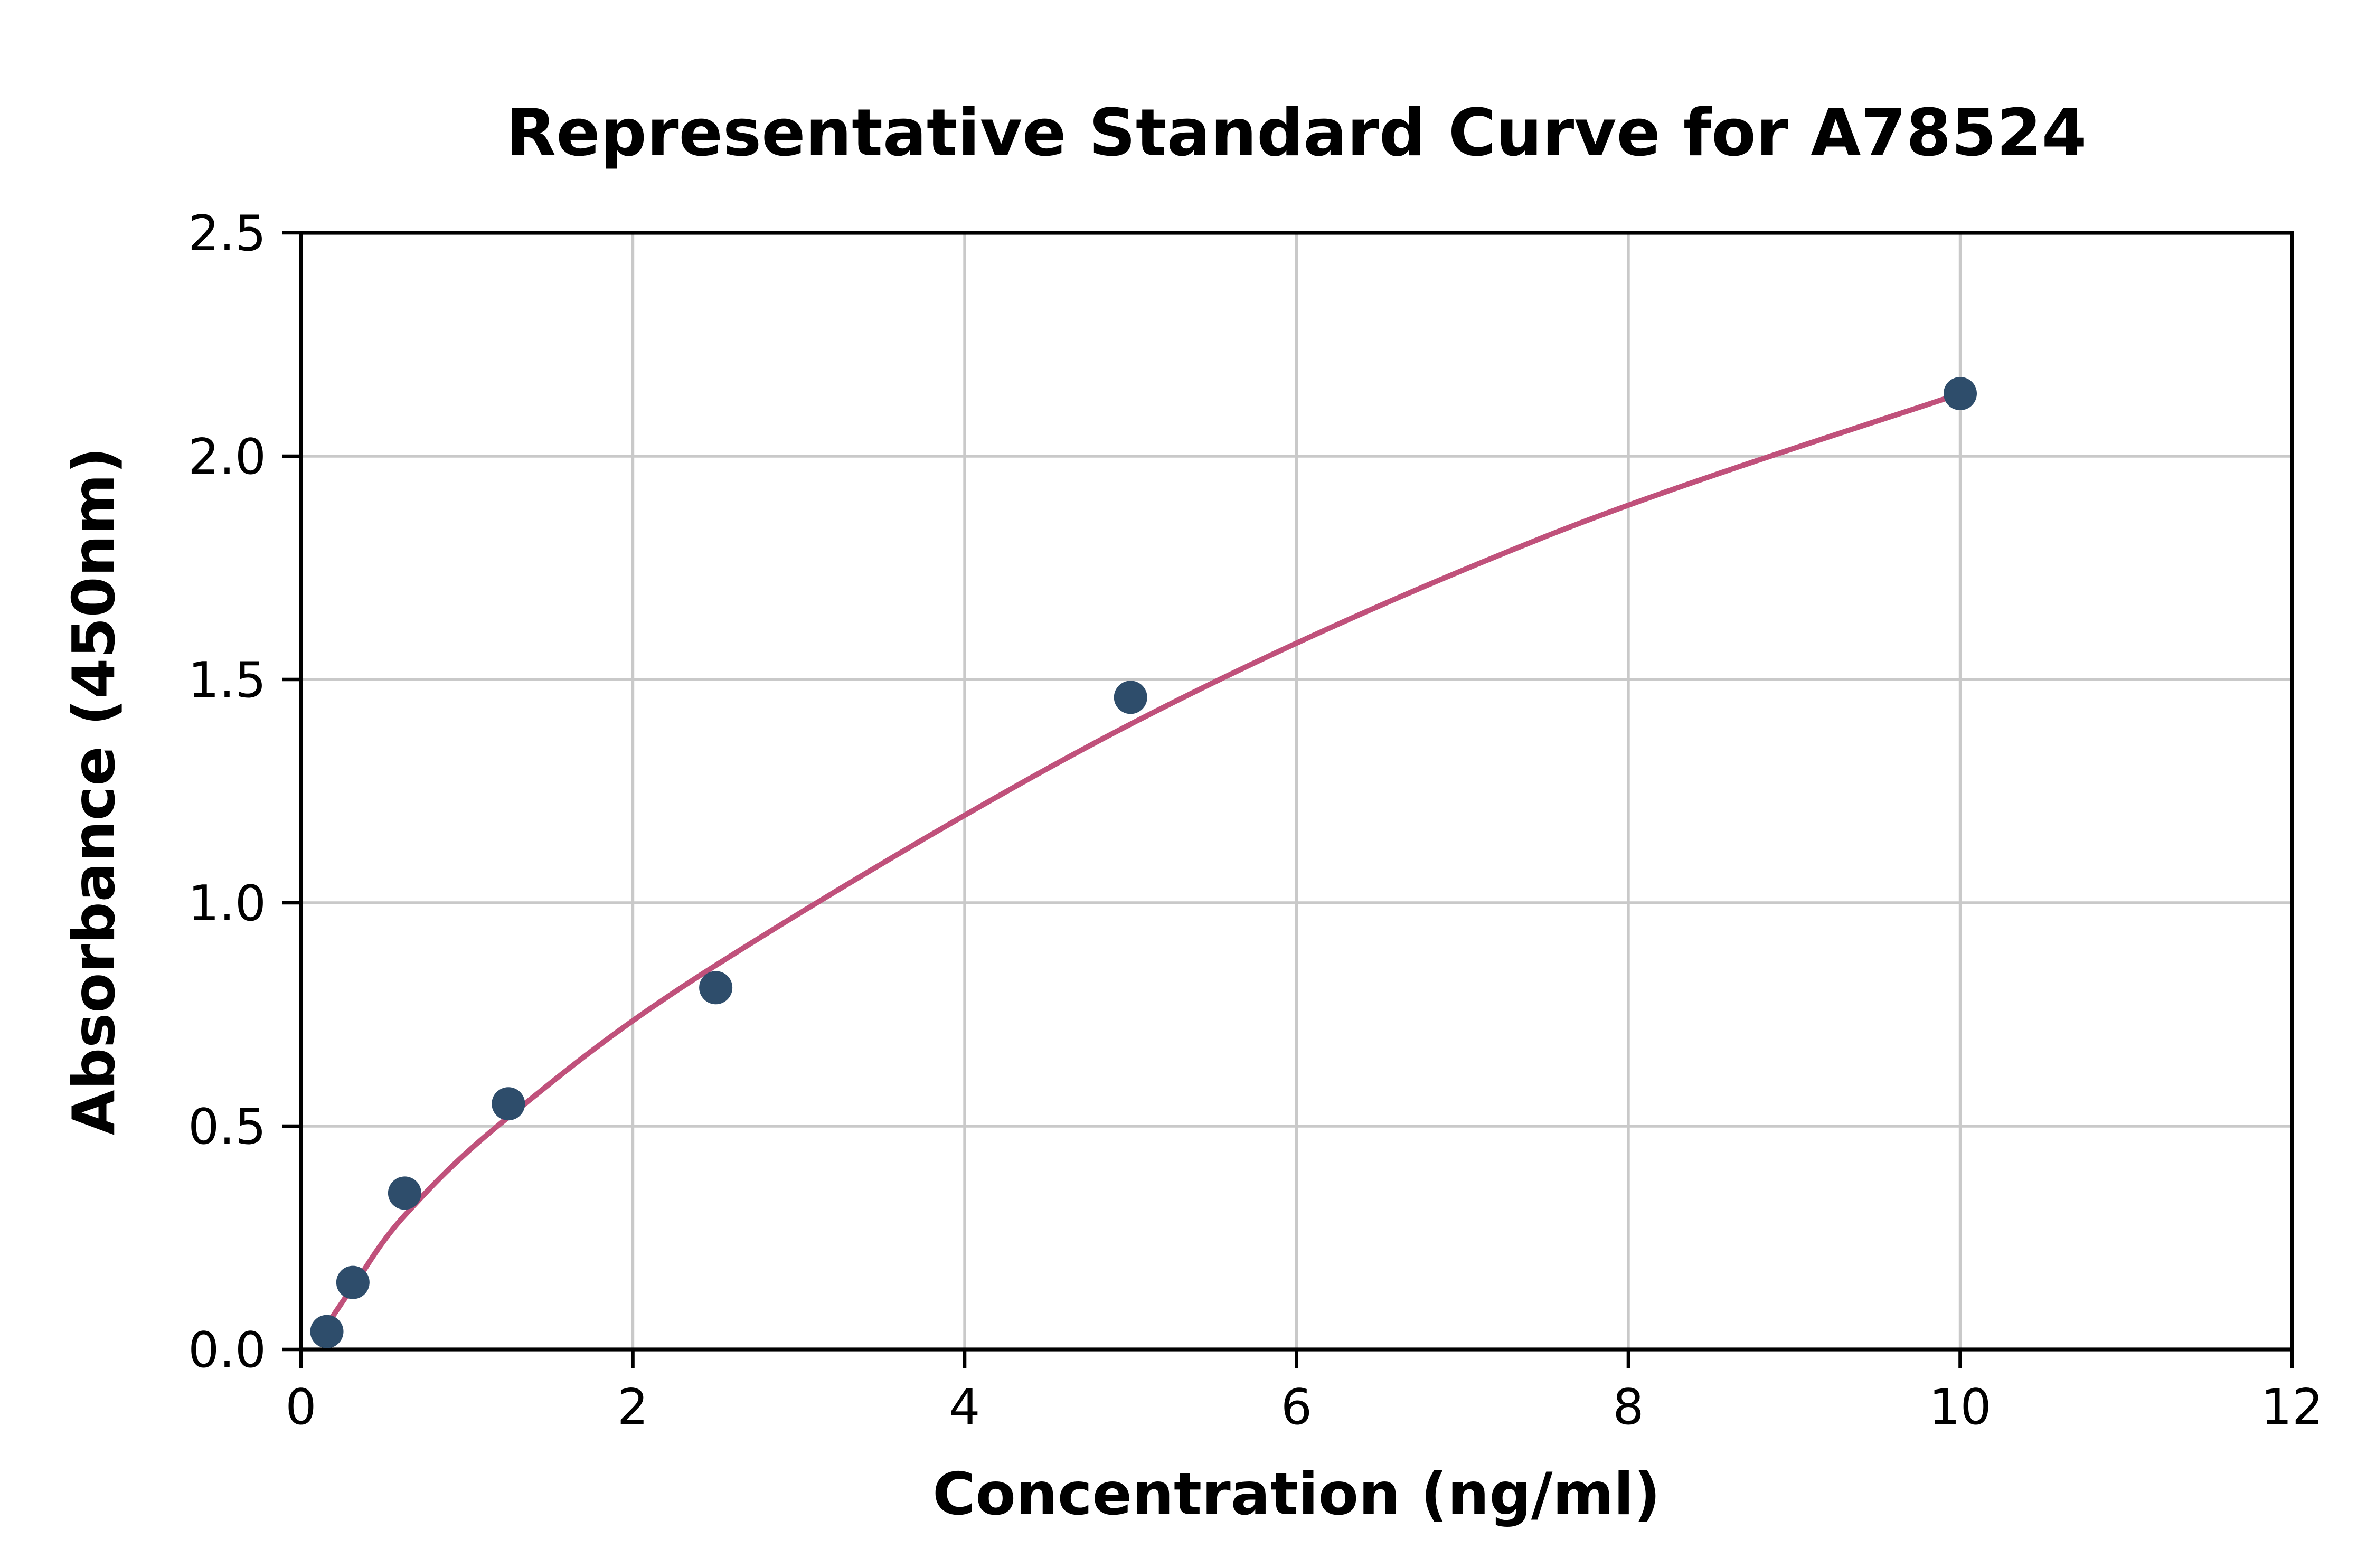 The width and height of the screenshot is (2376, 1568). Describe the element at coordinates (2292, 1407) in the screenshot. I see `x-tick-label: 12` at that location.